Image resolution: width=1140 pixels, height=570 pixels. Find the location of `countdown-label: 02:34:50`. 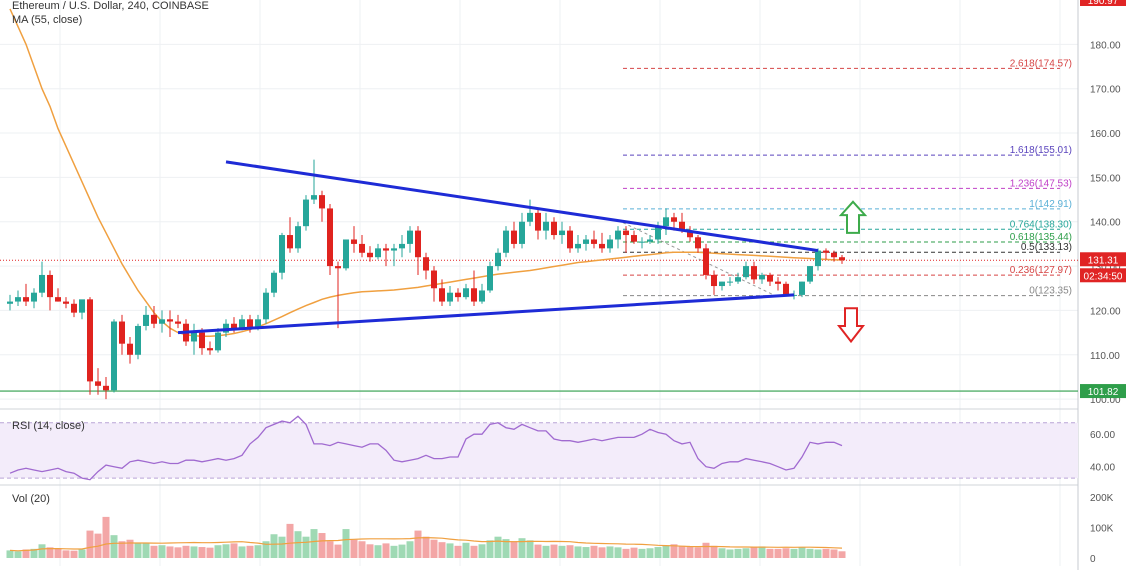

countdown-label: 02:34:50 is located at coordinates (1103, 276).